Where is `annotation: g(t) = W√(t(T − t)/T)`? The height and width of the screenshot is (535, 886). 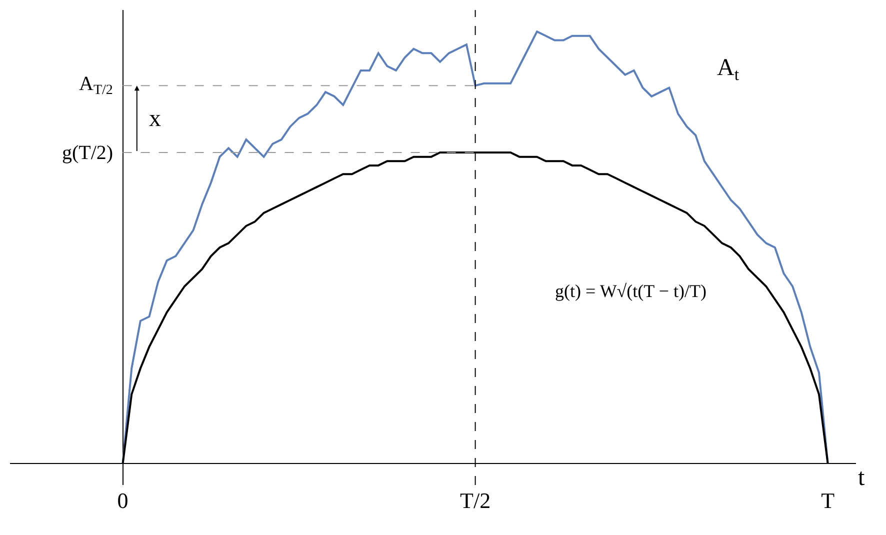
annotation: g(t) = W√(t(T − t)/T) is located at coordinates (630, 291).